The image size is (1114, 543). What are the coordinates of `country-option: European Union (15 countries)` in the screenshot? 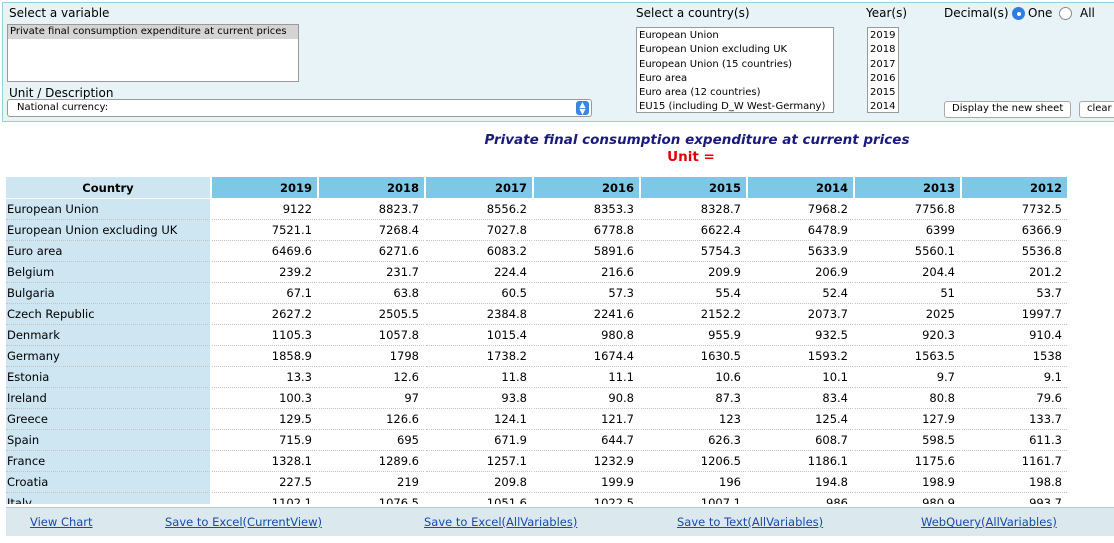 It's located at (716, 64).